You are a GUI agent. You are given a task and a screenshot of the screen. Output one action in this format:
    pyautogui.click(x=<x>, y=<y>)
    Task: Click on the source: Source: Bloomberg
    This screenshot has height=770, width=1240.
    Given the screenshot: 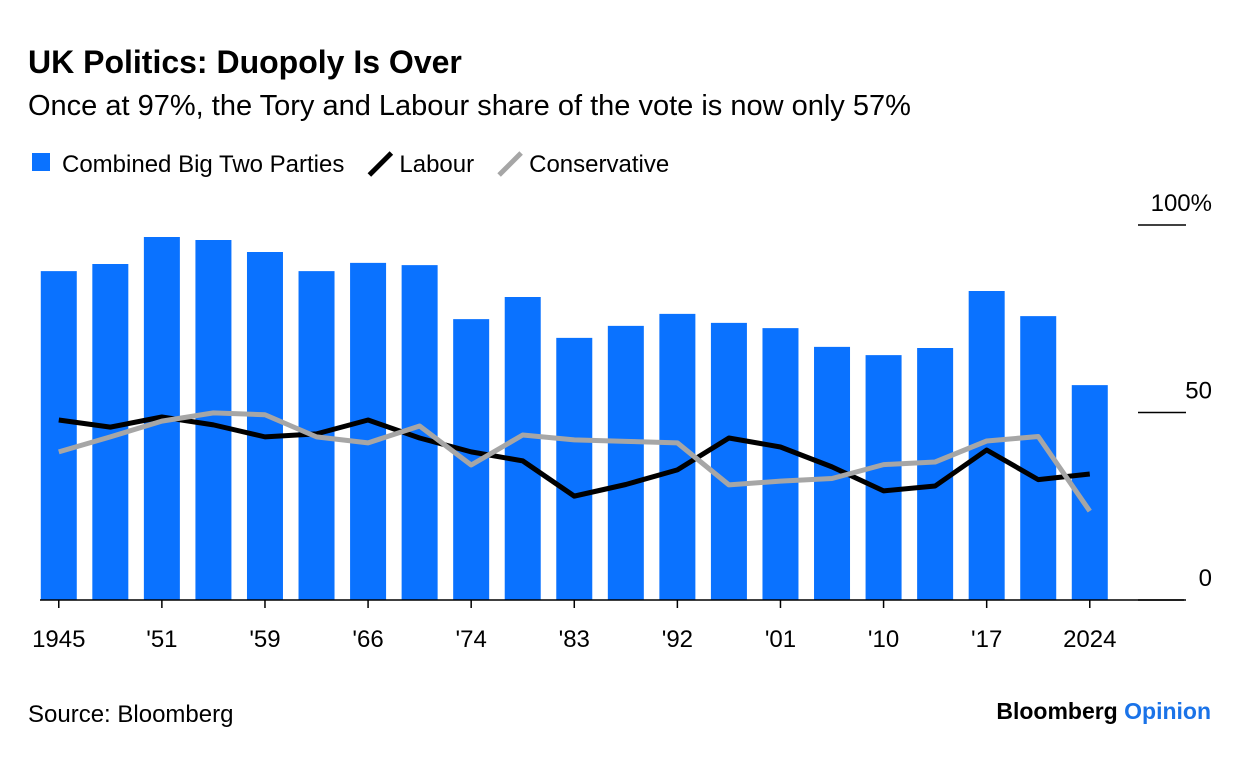 What is the action you would take?
    pyautogui.click(x=130, y=714)
    